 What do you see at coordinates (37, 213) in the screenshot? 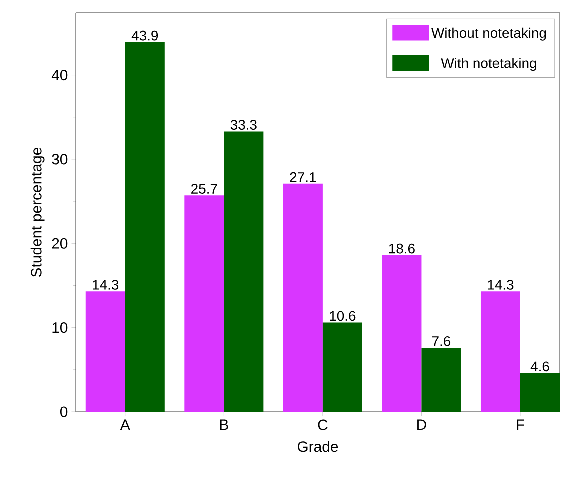
I see `y-axis-title: Student percentage` at bounding box center [37, 213].